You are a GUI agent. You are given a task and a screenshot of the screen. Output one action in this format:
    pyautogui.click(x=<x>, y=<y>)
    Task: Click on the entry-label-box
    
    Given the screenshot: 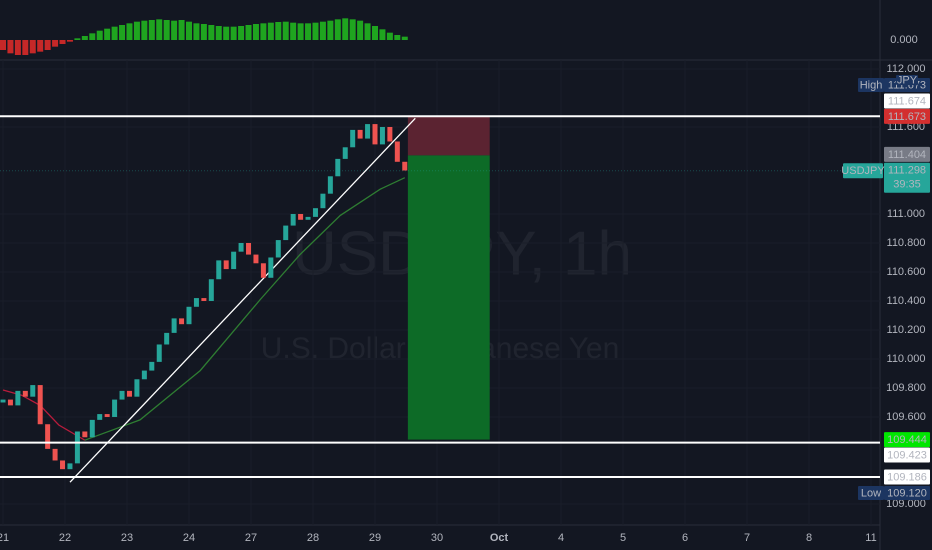 What is the action you would take?
    pyautogui.click(x=907, y=154)
    